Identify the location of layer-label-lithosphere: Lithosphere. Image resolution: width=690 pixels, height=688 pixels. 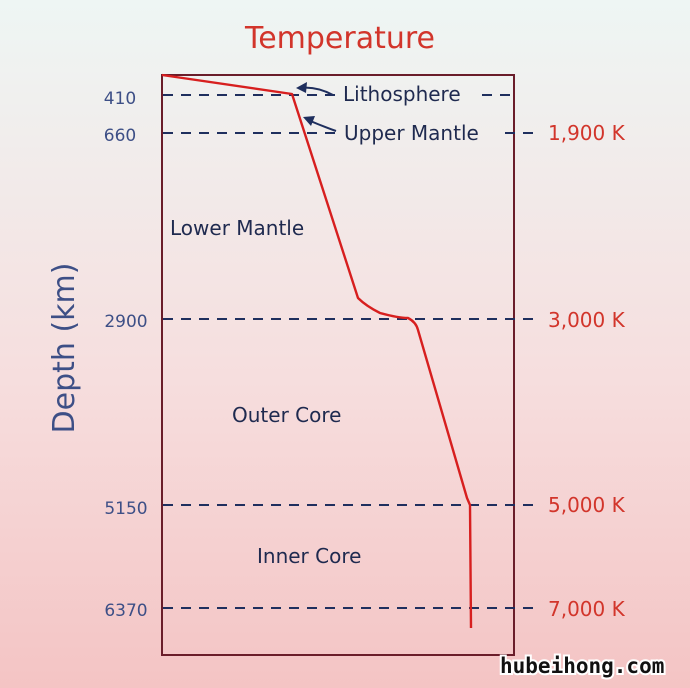
(402, 94).